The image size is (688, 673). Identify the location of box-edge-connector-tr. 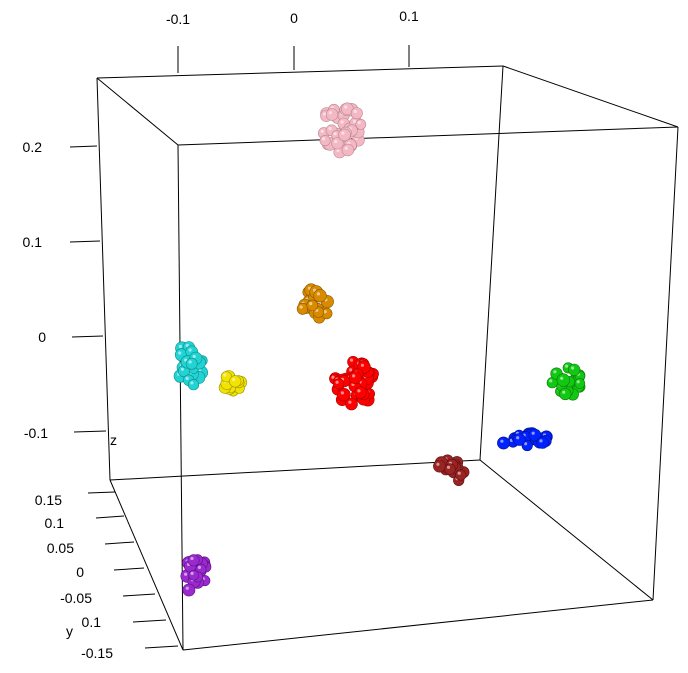
(590, 96).